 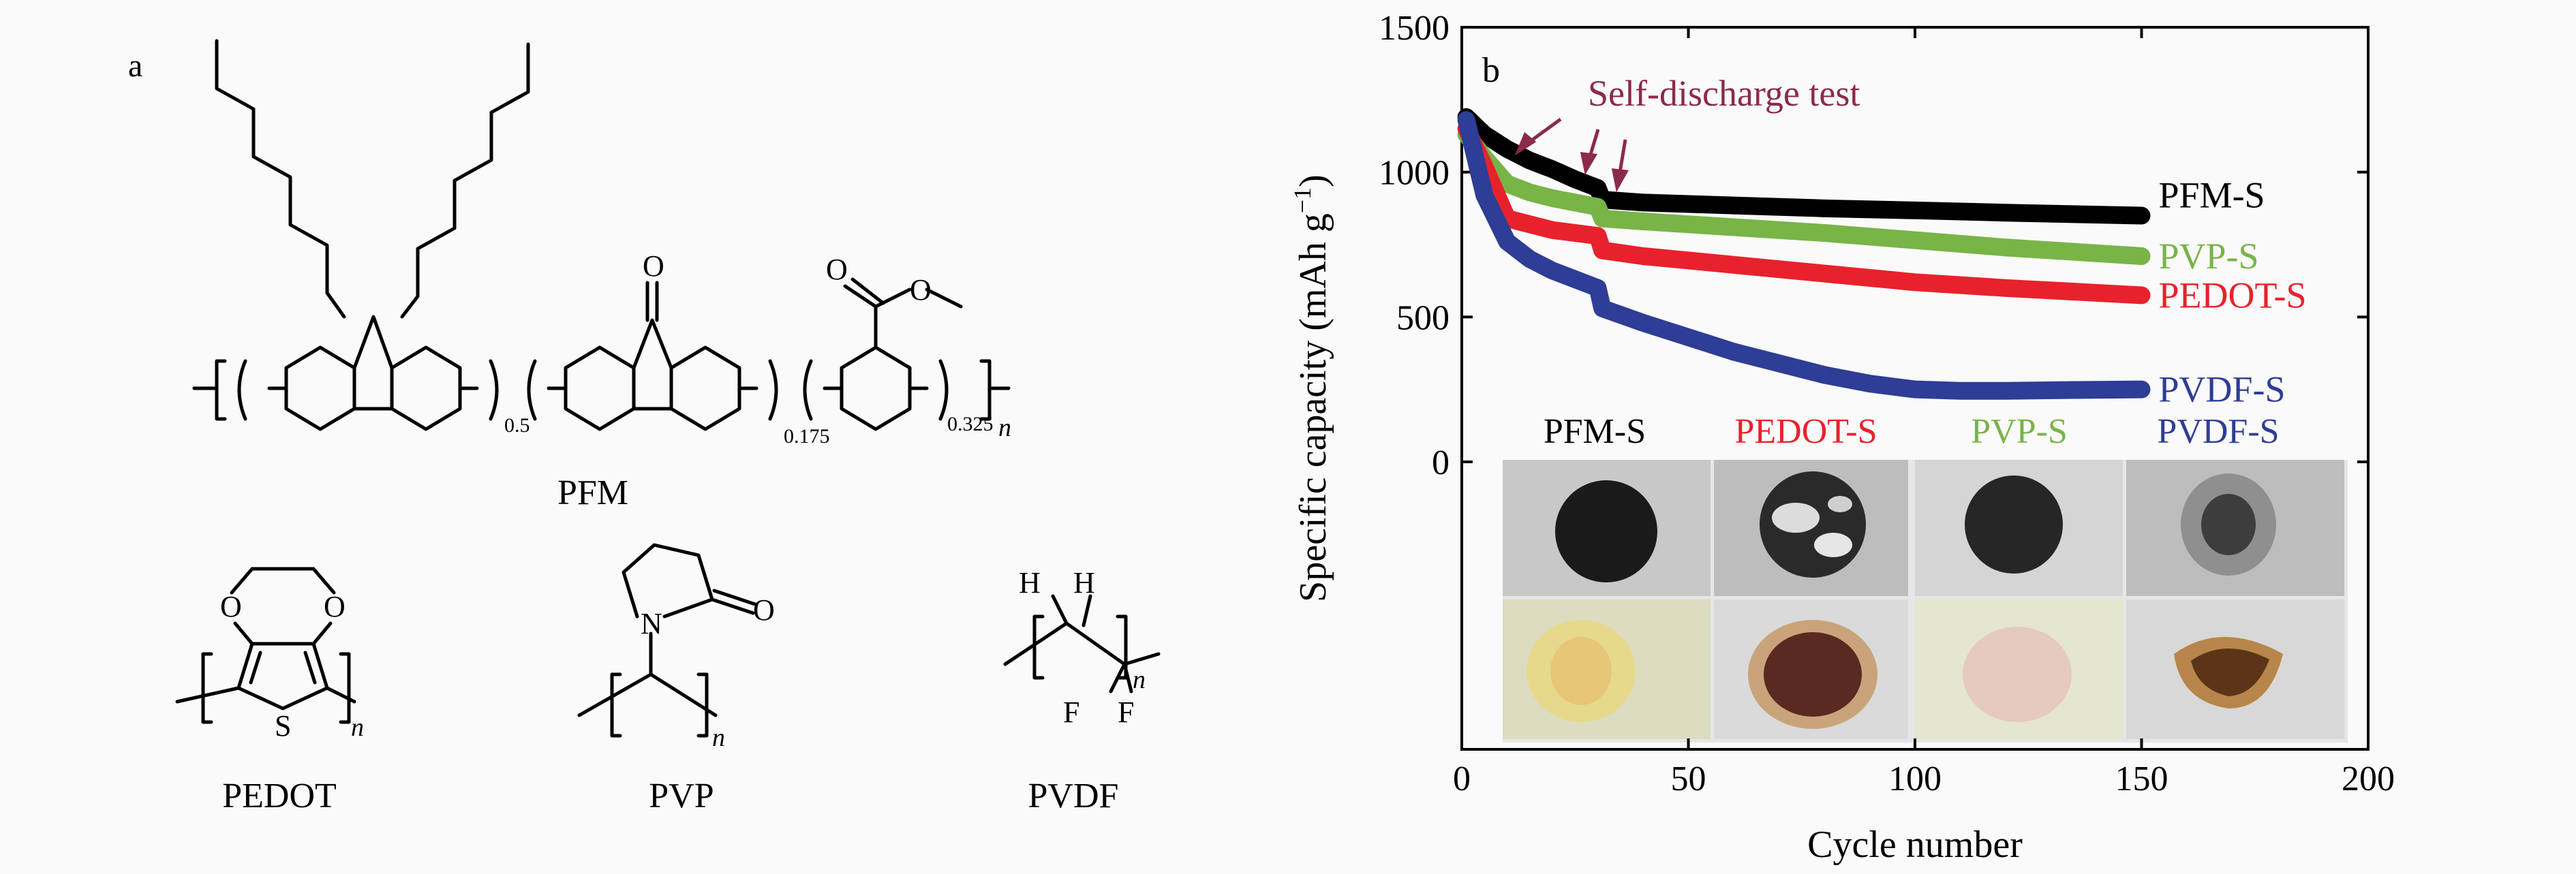 I want to click on pfm-subscript-1: 0.5, so click(x=517, y=426).